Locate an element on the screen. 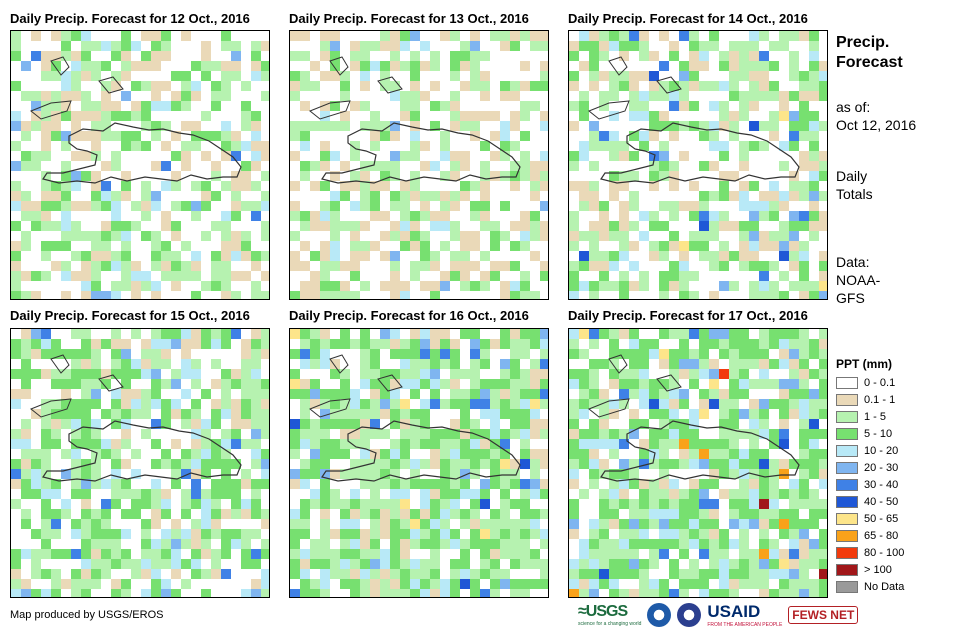 This screenshot has width=970, height=635. hispaniola-coastline is located at coordinates (700, 153).